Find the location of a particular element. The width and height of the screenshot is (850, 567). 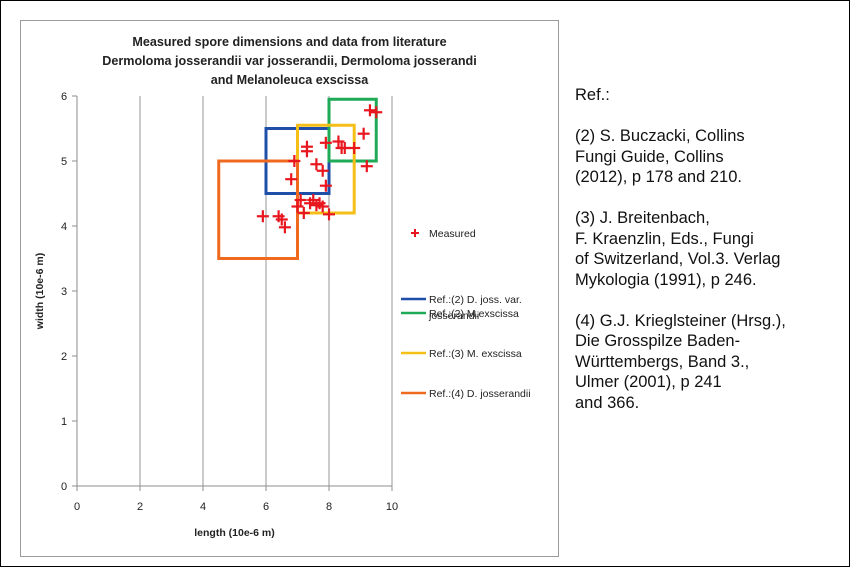

x-tick-label: 10 is located at coordinates (392, 507).